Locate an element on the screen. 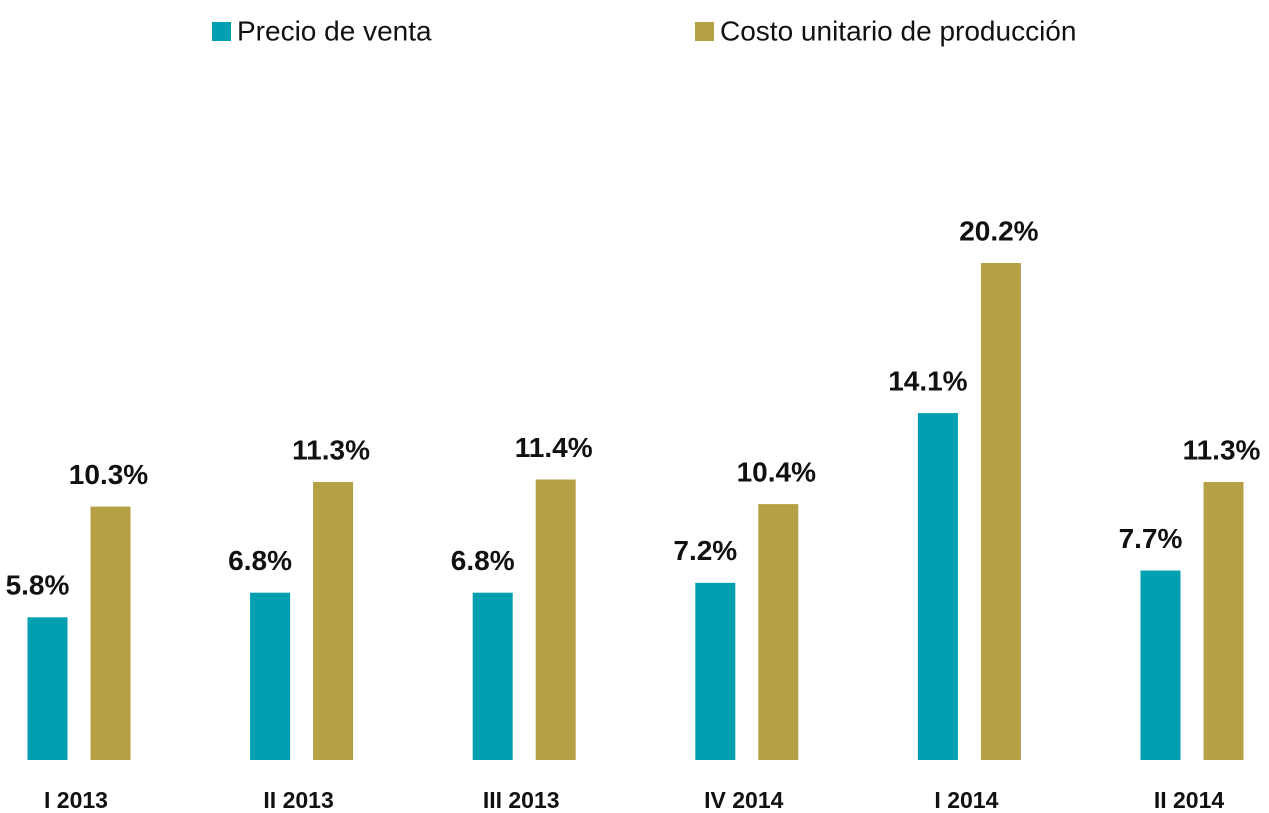  data-label: 11.4% is located at coordinates (554, 447).